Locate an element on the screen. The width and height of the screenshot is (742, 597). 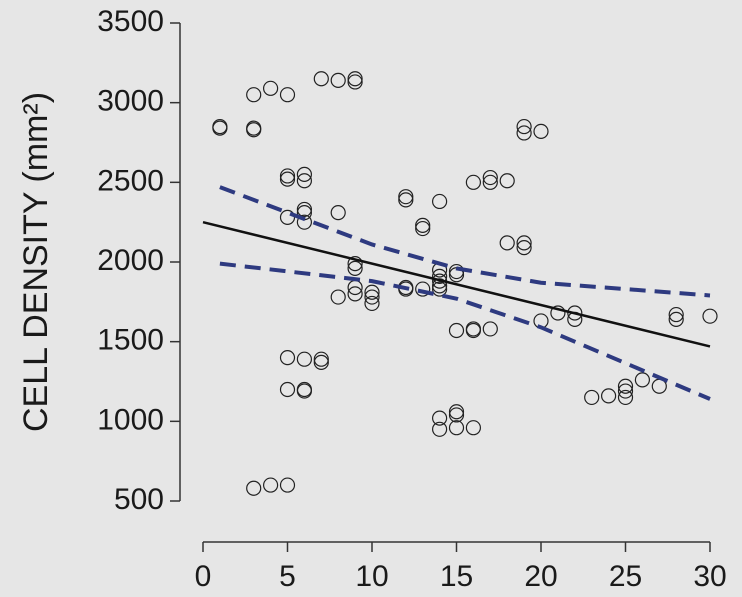
y-axis-label: CELL DENSITY (mm²) is located at coordinates (36, 262).